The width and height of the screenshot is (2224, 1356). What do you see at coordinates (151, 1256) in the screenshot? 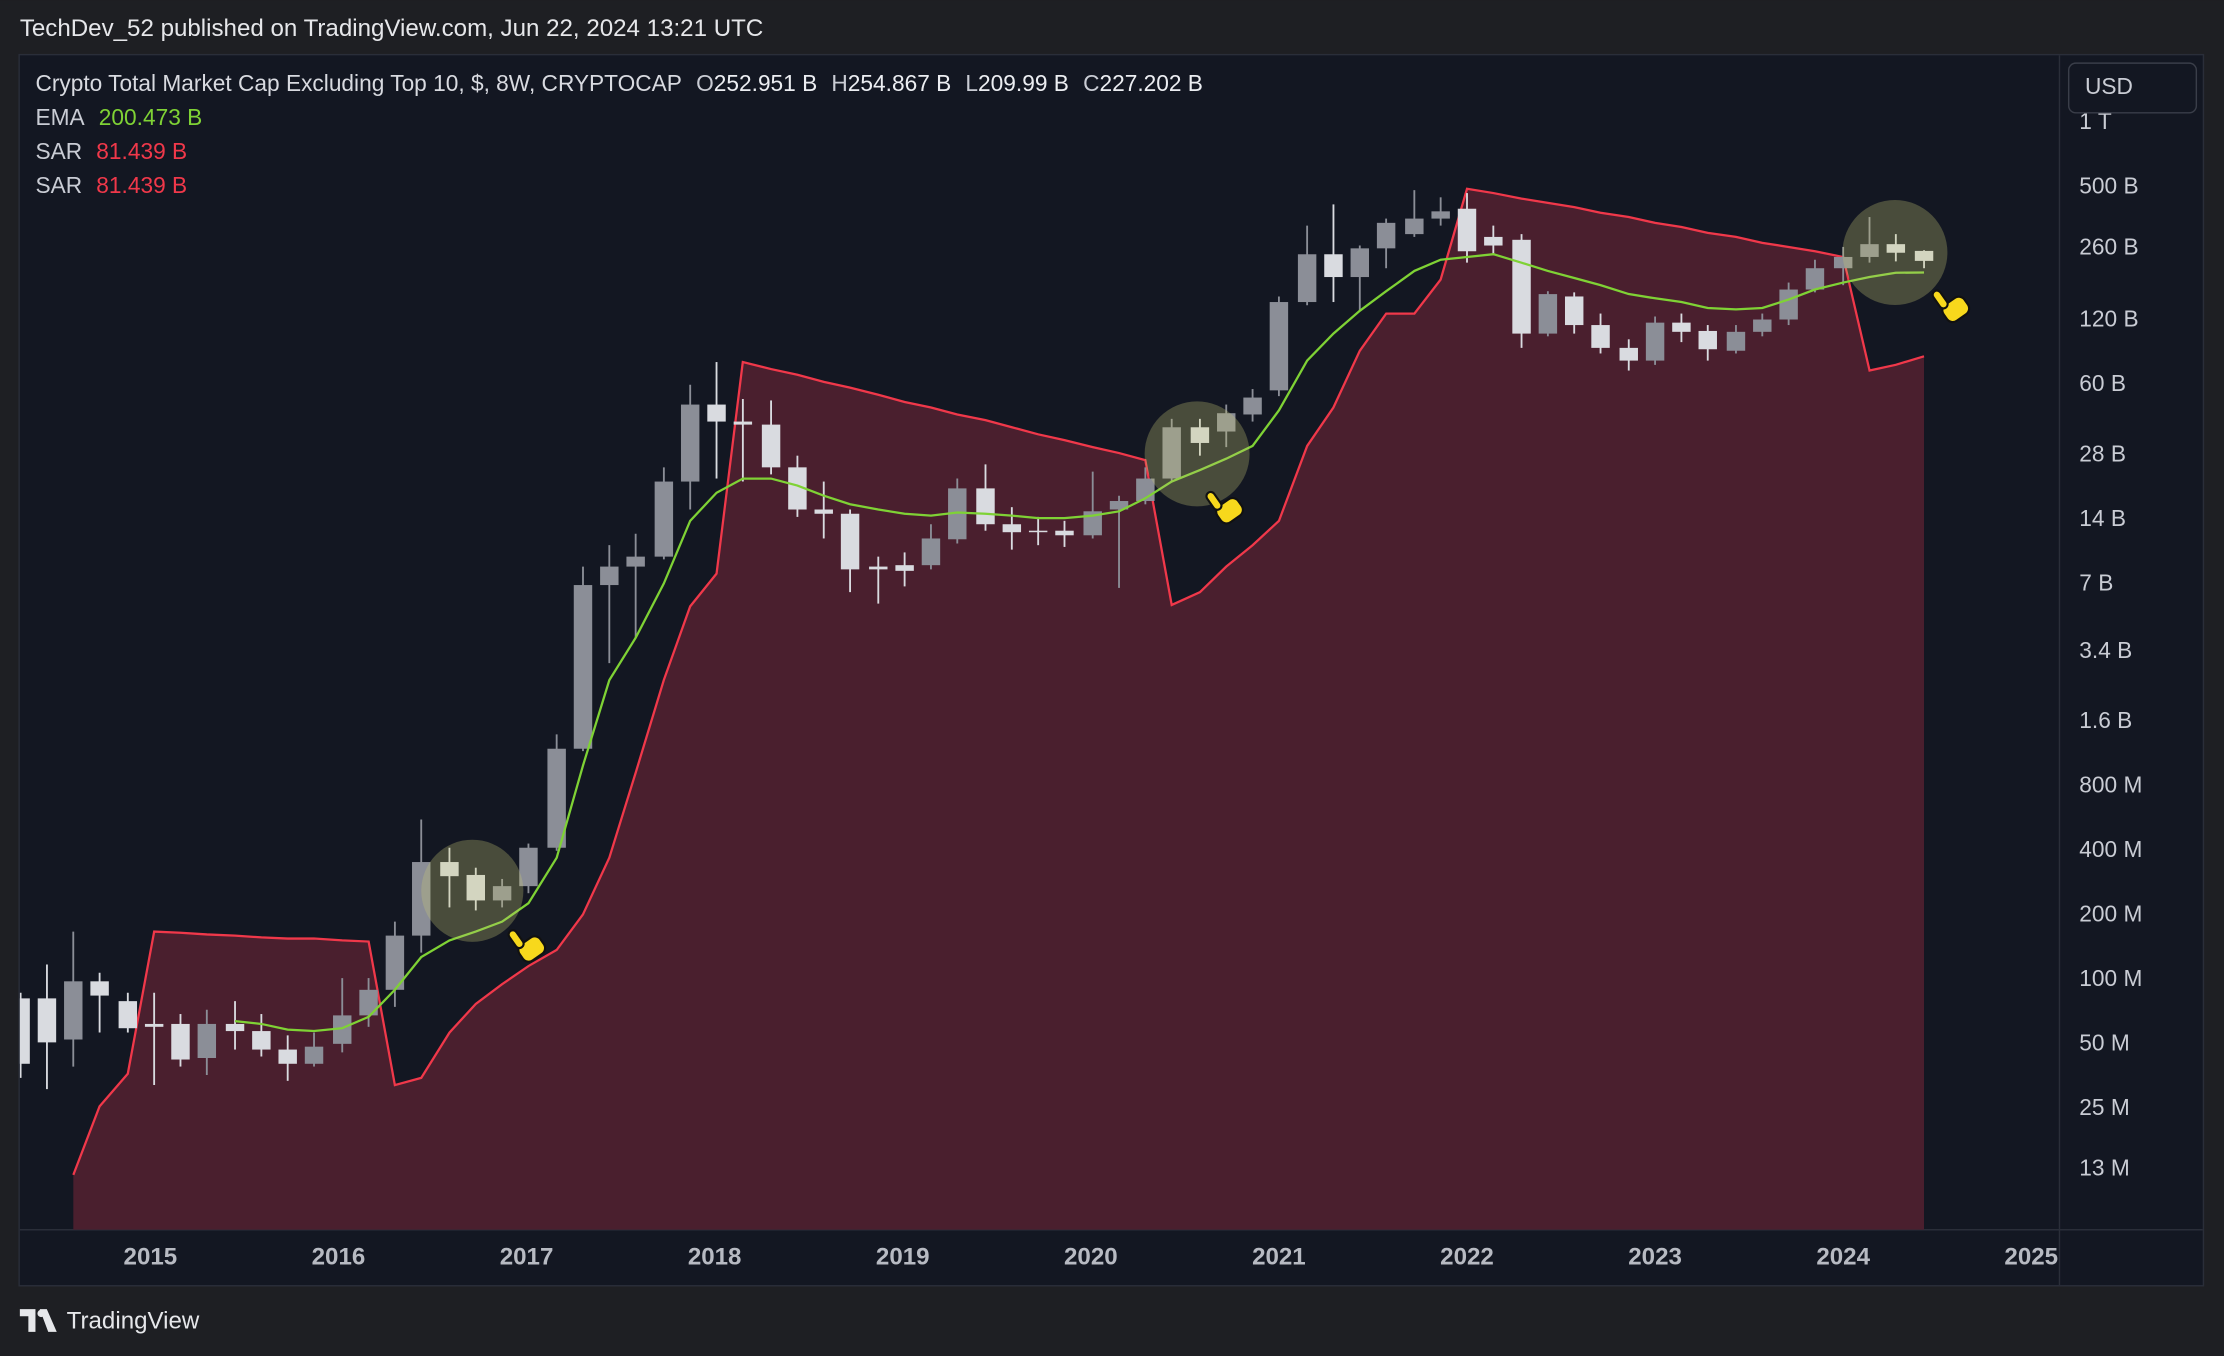
I see `x-tick-label: 2015` at bounding box center [151, 1256].